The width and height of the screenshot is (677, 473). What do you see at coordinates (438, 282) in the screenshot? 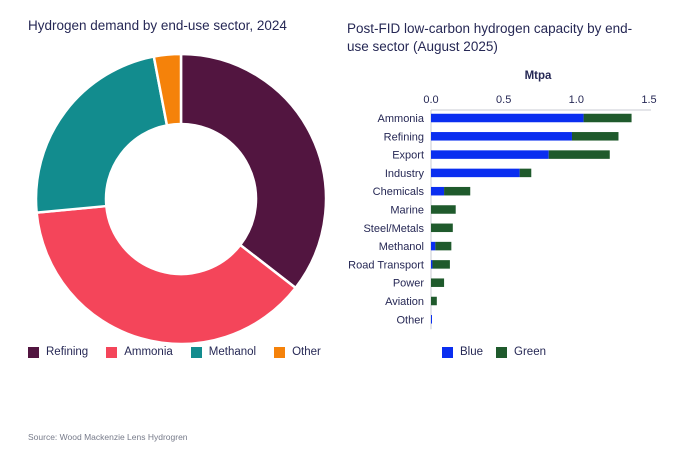
I see `bar-green-power` at bounding box center [438, 282].